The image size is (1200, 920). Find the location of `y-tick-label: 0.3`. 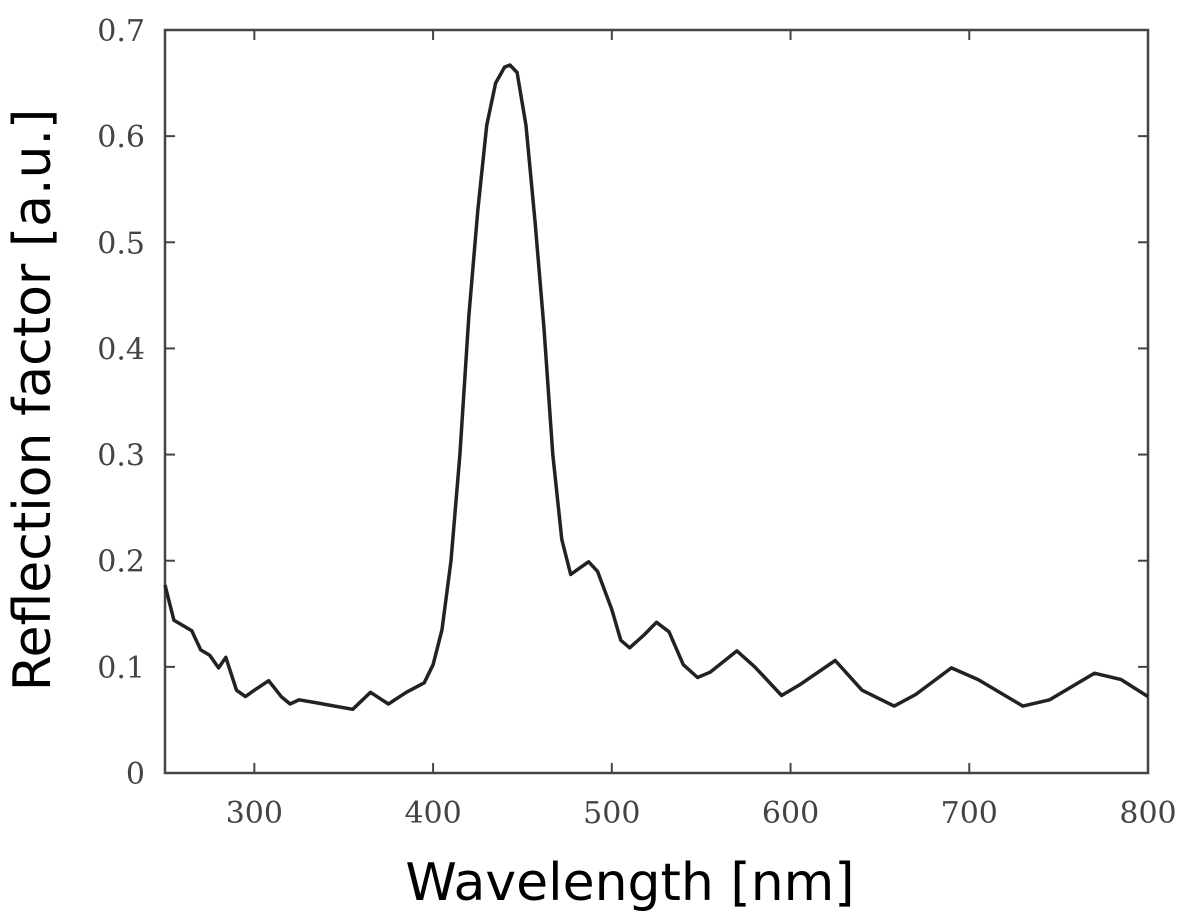

y-tick-label: 0.3 is located at coordinates (121, 456).